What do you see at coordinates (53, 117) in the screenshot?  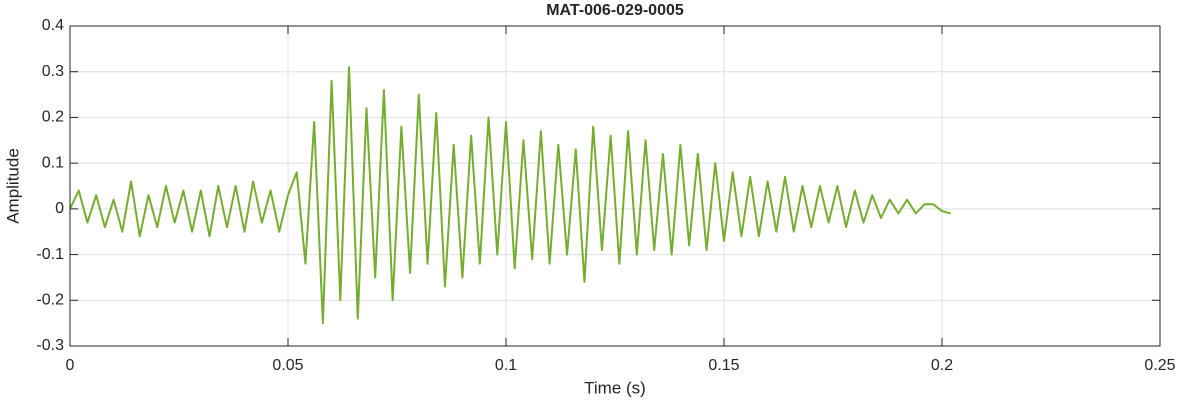 I see `y-tick-label: 0.2` at bounding box center [53, 117].